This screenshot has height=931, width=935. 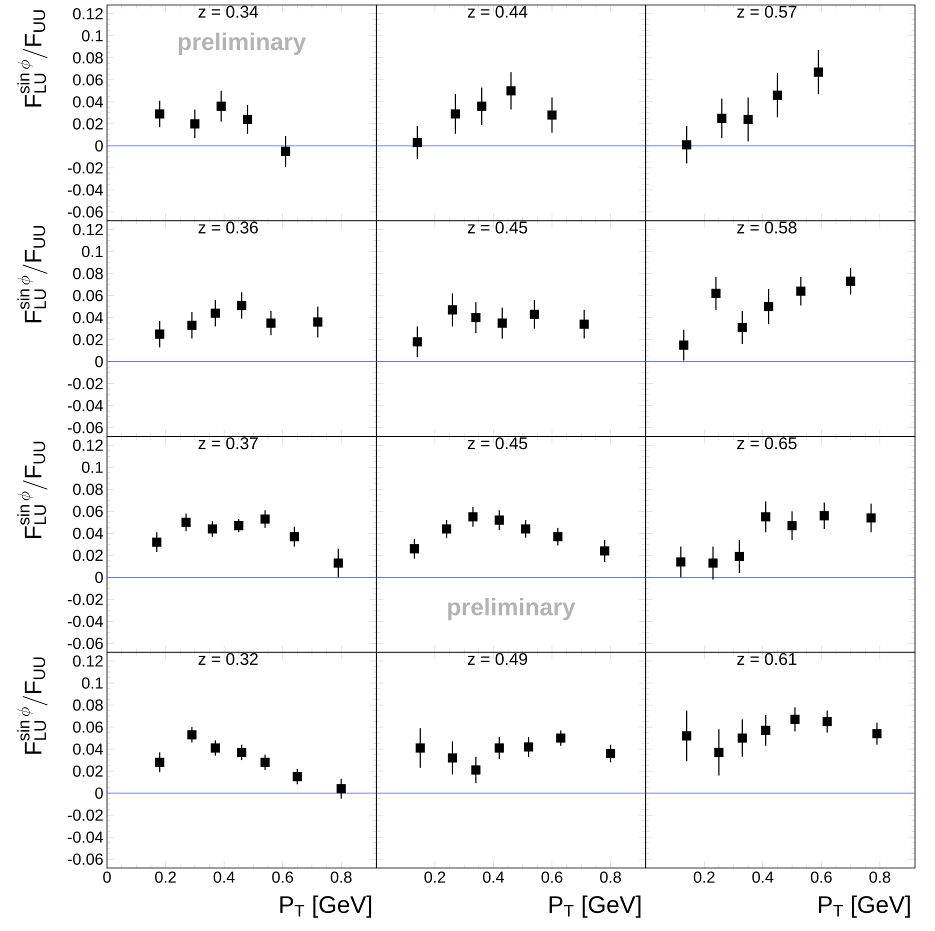 I want to click on chart-title: z = 0.37, so click(x=228, y=443).